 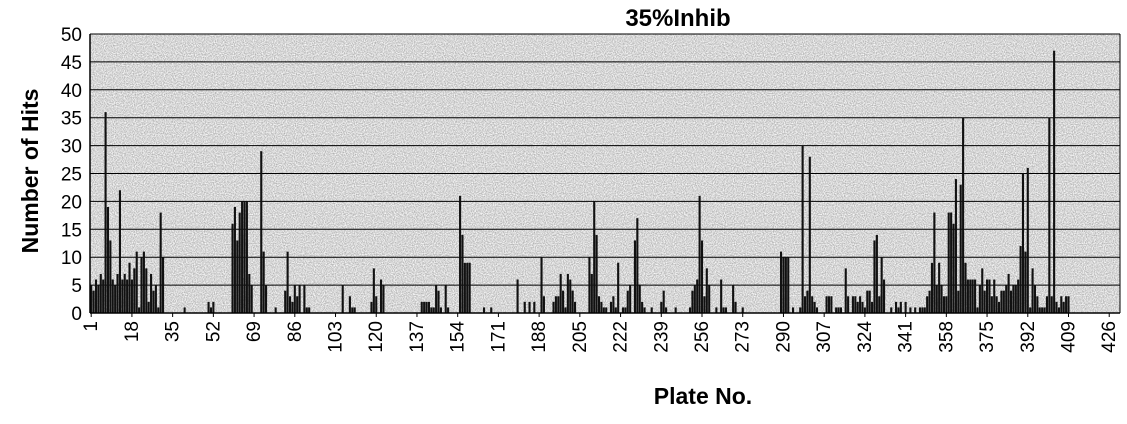 What do you see at coordinates (661, 337) in the screenshot?
I see `x-tick-239: 239` at bounding box center [661, 337].